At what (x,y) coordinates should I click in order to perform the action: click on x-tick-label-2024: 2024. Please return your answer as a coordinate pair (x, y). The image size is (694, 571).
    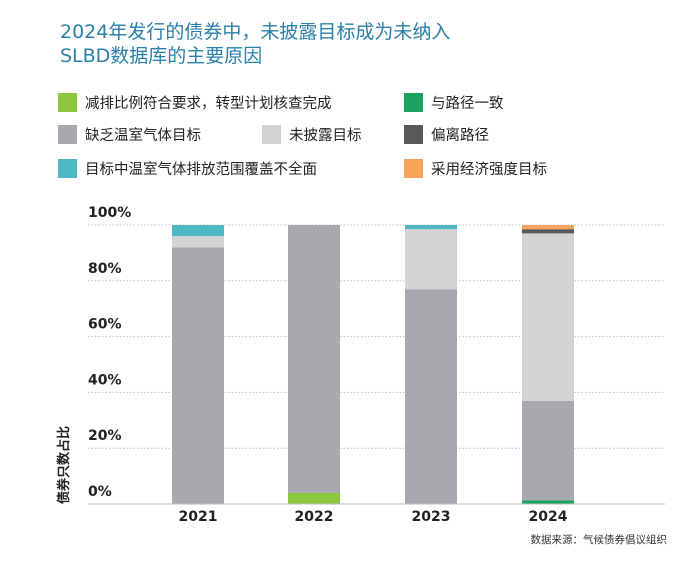
    Looking at the image, I should click on (548, 517).